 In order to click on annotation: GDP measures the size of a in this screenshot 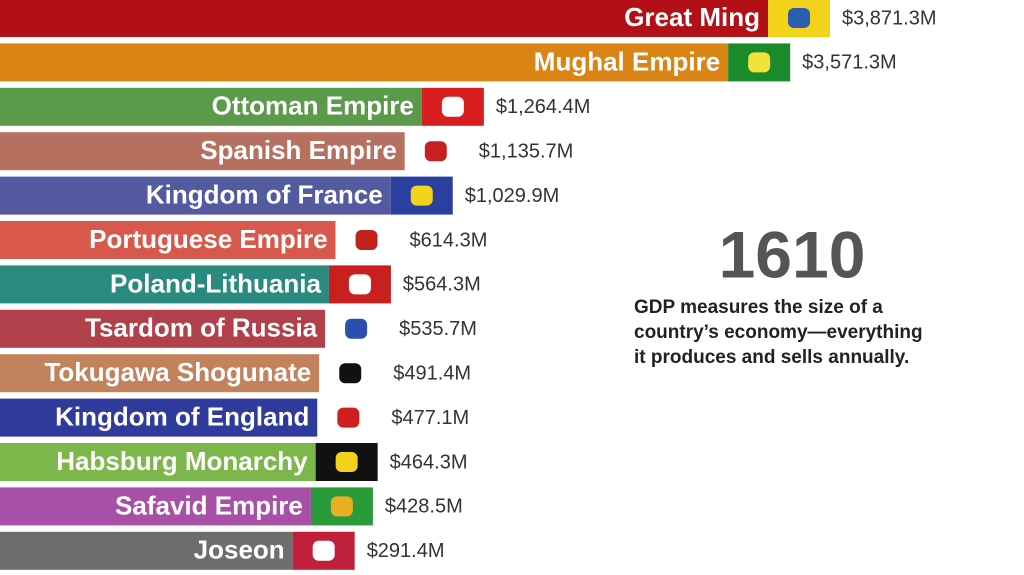, I will do `click(758, 307)`.